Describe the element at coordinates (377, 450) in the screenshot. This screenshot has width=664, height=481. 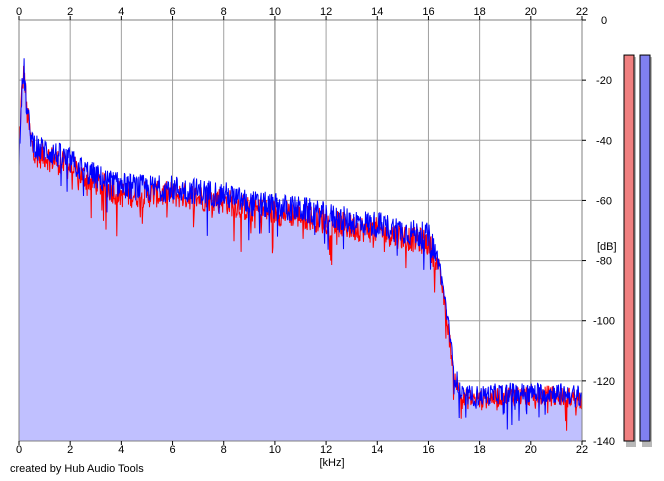
I see `x-tick-label-bottom: 14` at that location.